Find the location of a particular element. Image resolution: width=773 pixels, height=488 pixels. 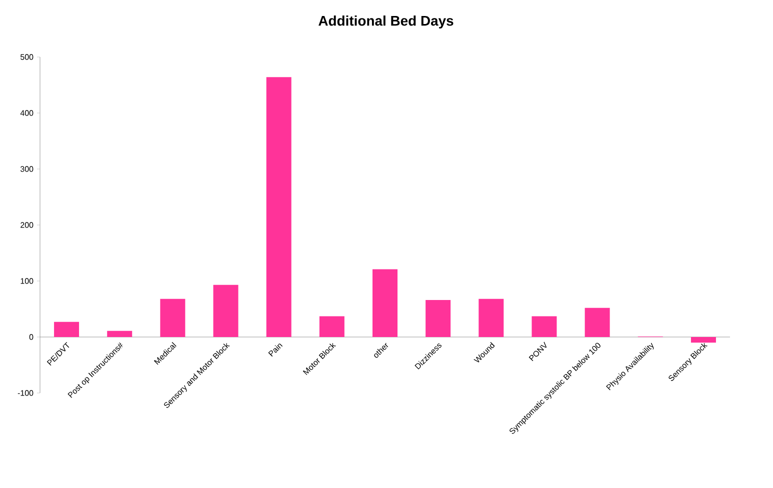

chart-title: Additional Bed Days is located at coordinates (386, 21).